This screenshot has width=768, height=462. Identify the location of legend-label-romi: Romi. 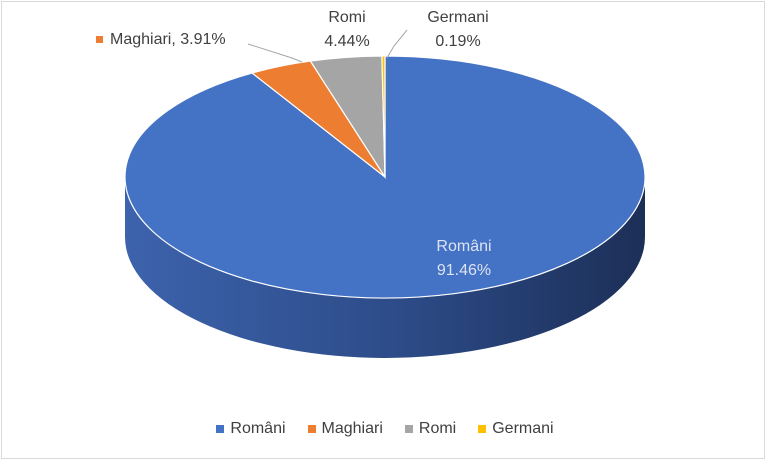
(437, 428).